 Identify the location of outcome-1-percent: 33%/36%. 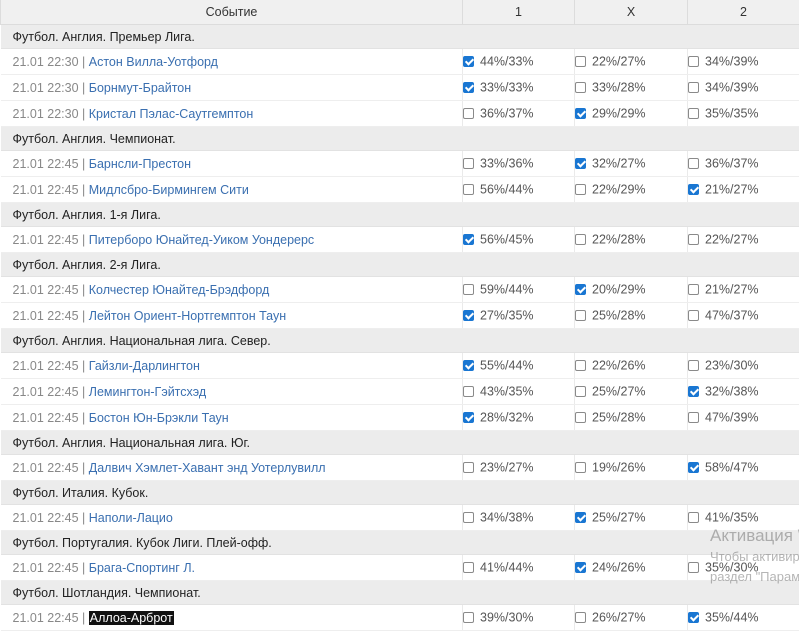
(507, 164).